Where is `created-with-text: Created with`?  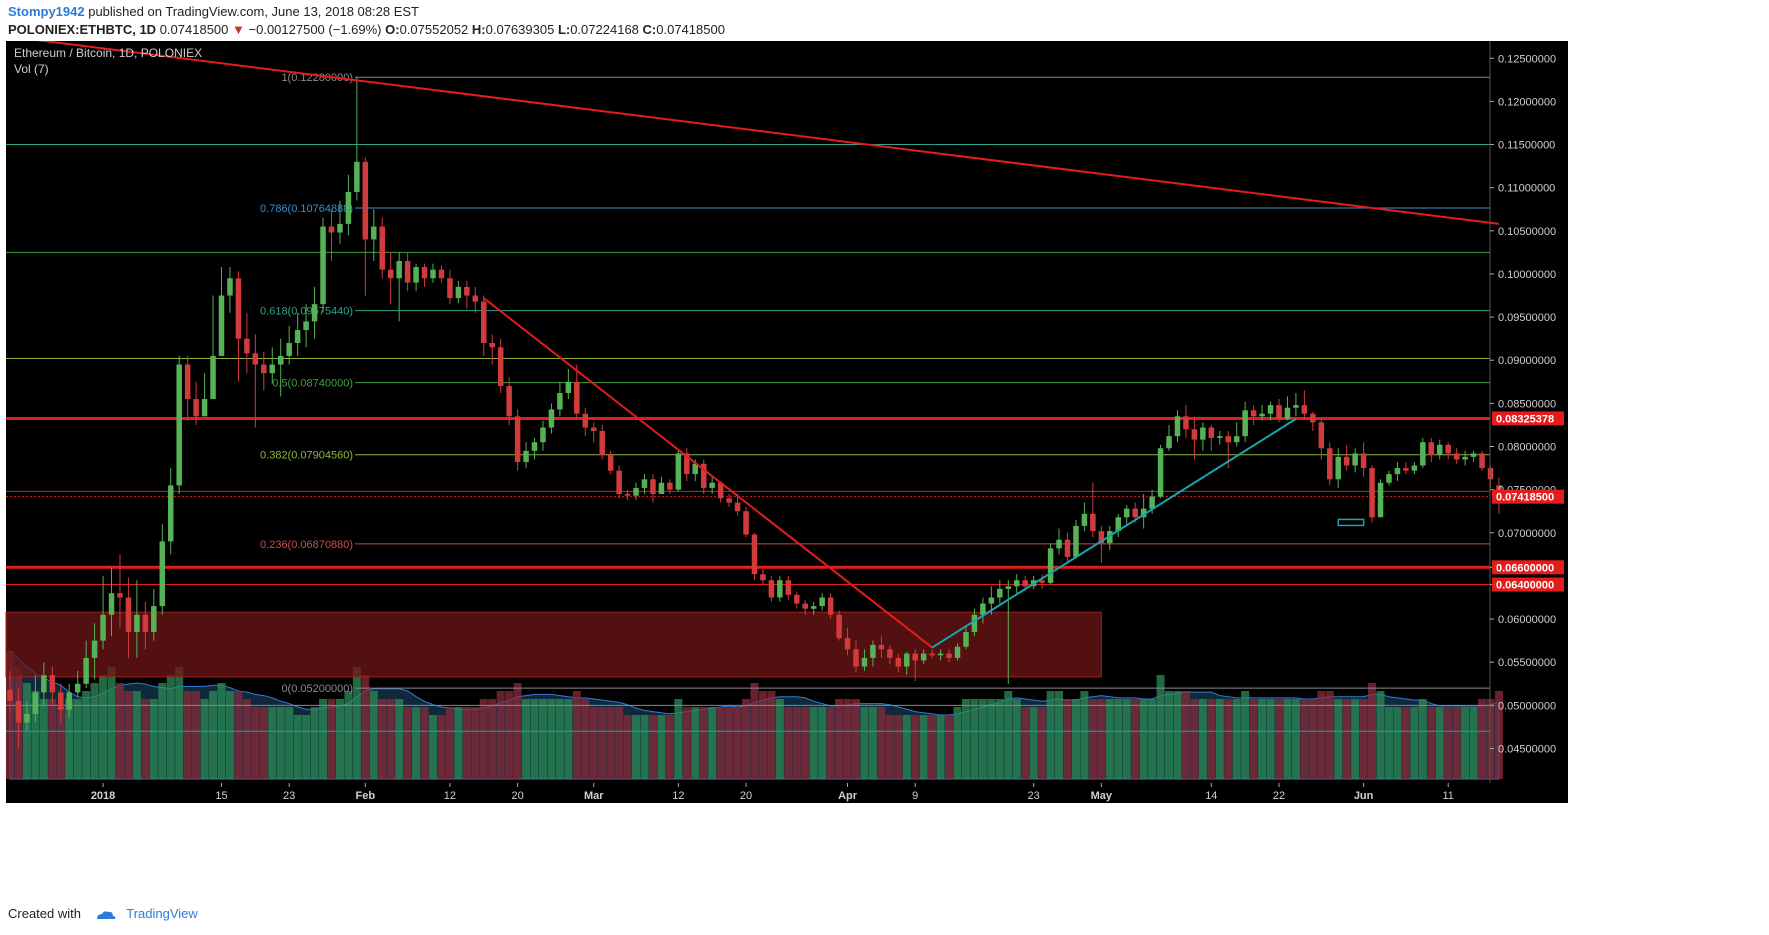 created-with-text: Created with is located at coordinates (44, 913).